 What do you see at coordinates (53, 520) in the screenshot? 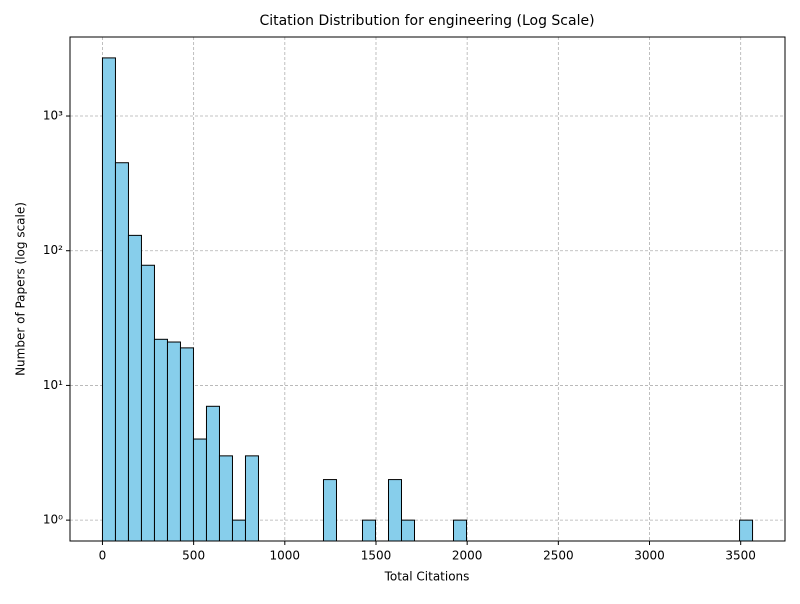
I see `y-tick-label: 10⁰` at bounding box center [53, 520].